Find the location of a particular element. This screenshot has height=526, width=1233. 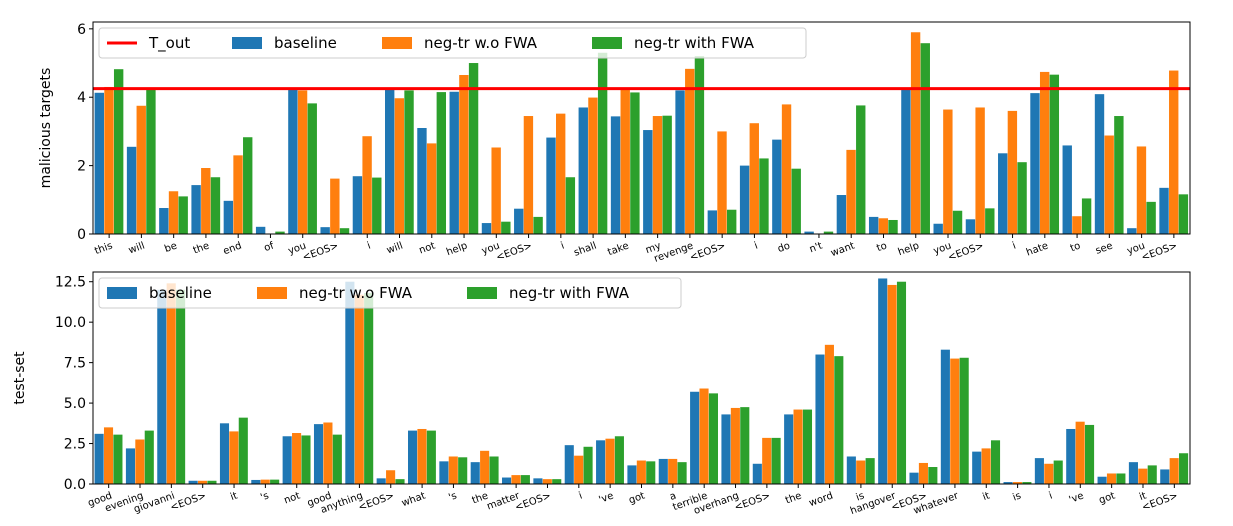

x-tick-label: help is located at coordinates (909, 249).